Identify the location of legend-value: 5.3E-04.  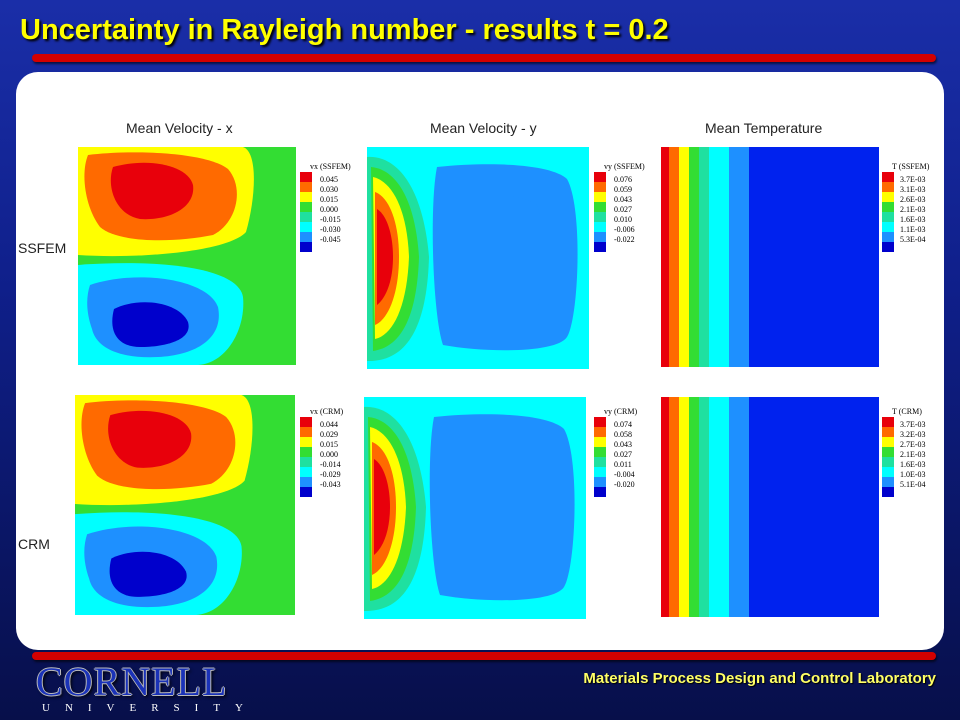
(913, 239).